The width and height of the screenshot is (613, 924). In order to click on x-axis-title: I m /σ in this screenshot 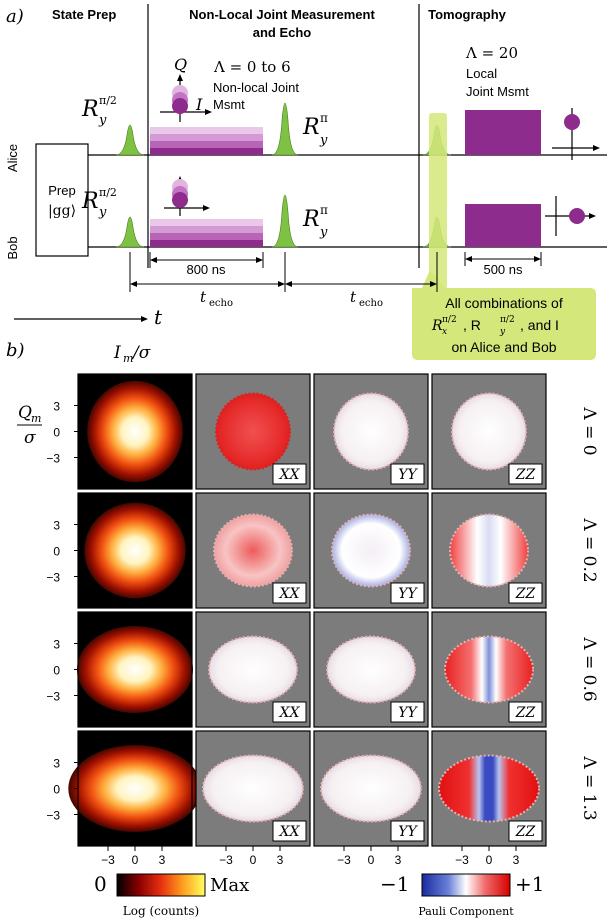, I will do `click(132, 354)`.